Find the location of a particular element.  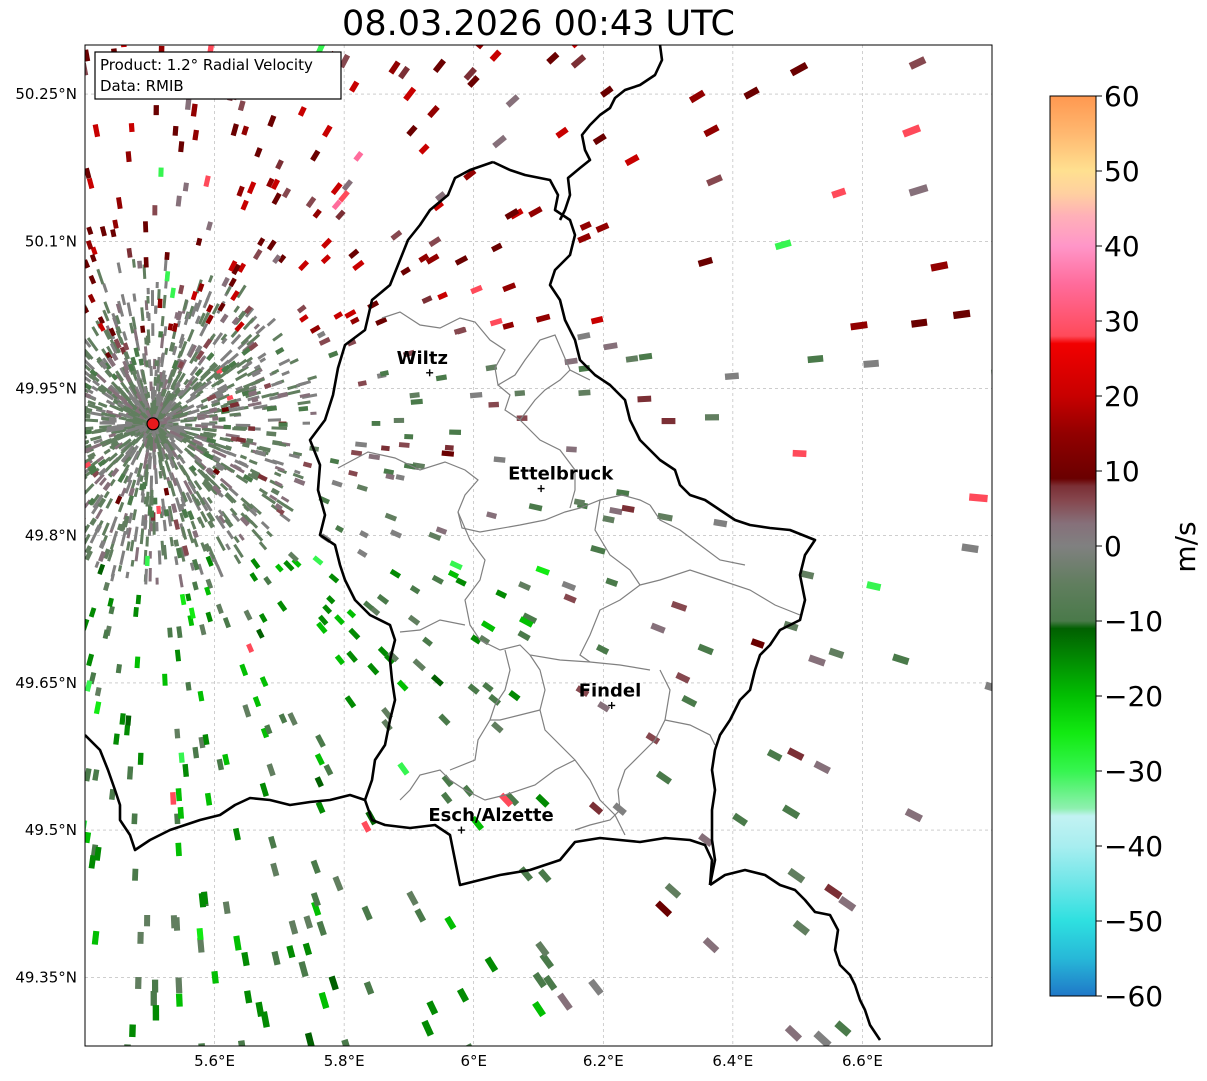

city-esch-alzette: Esch/Alzette is located at coordinates (491, 819).